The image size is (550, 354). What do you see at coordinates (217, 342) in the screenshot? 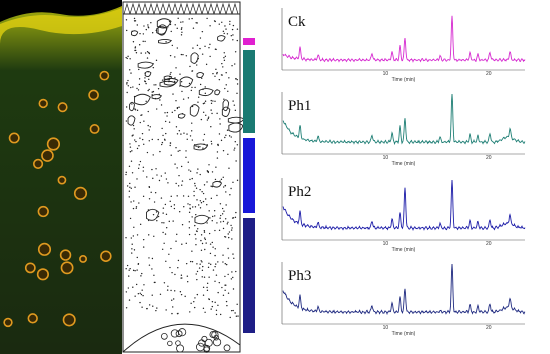
I see `base-cell` at bounding box center [217, 342].